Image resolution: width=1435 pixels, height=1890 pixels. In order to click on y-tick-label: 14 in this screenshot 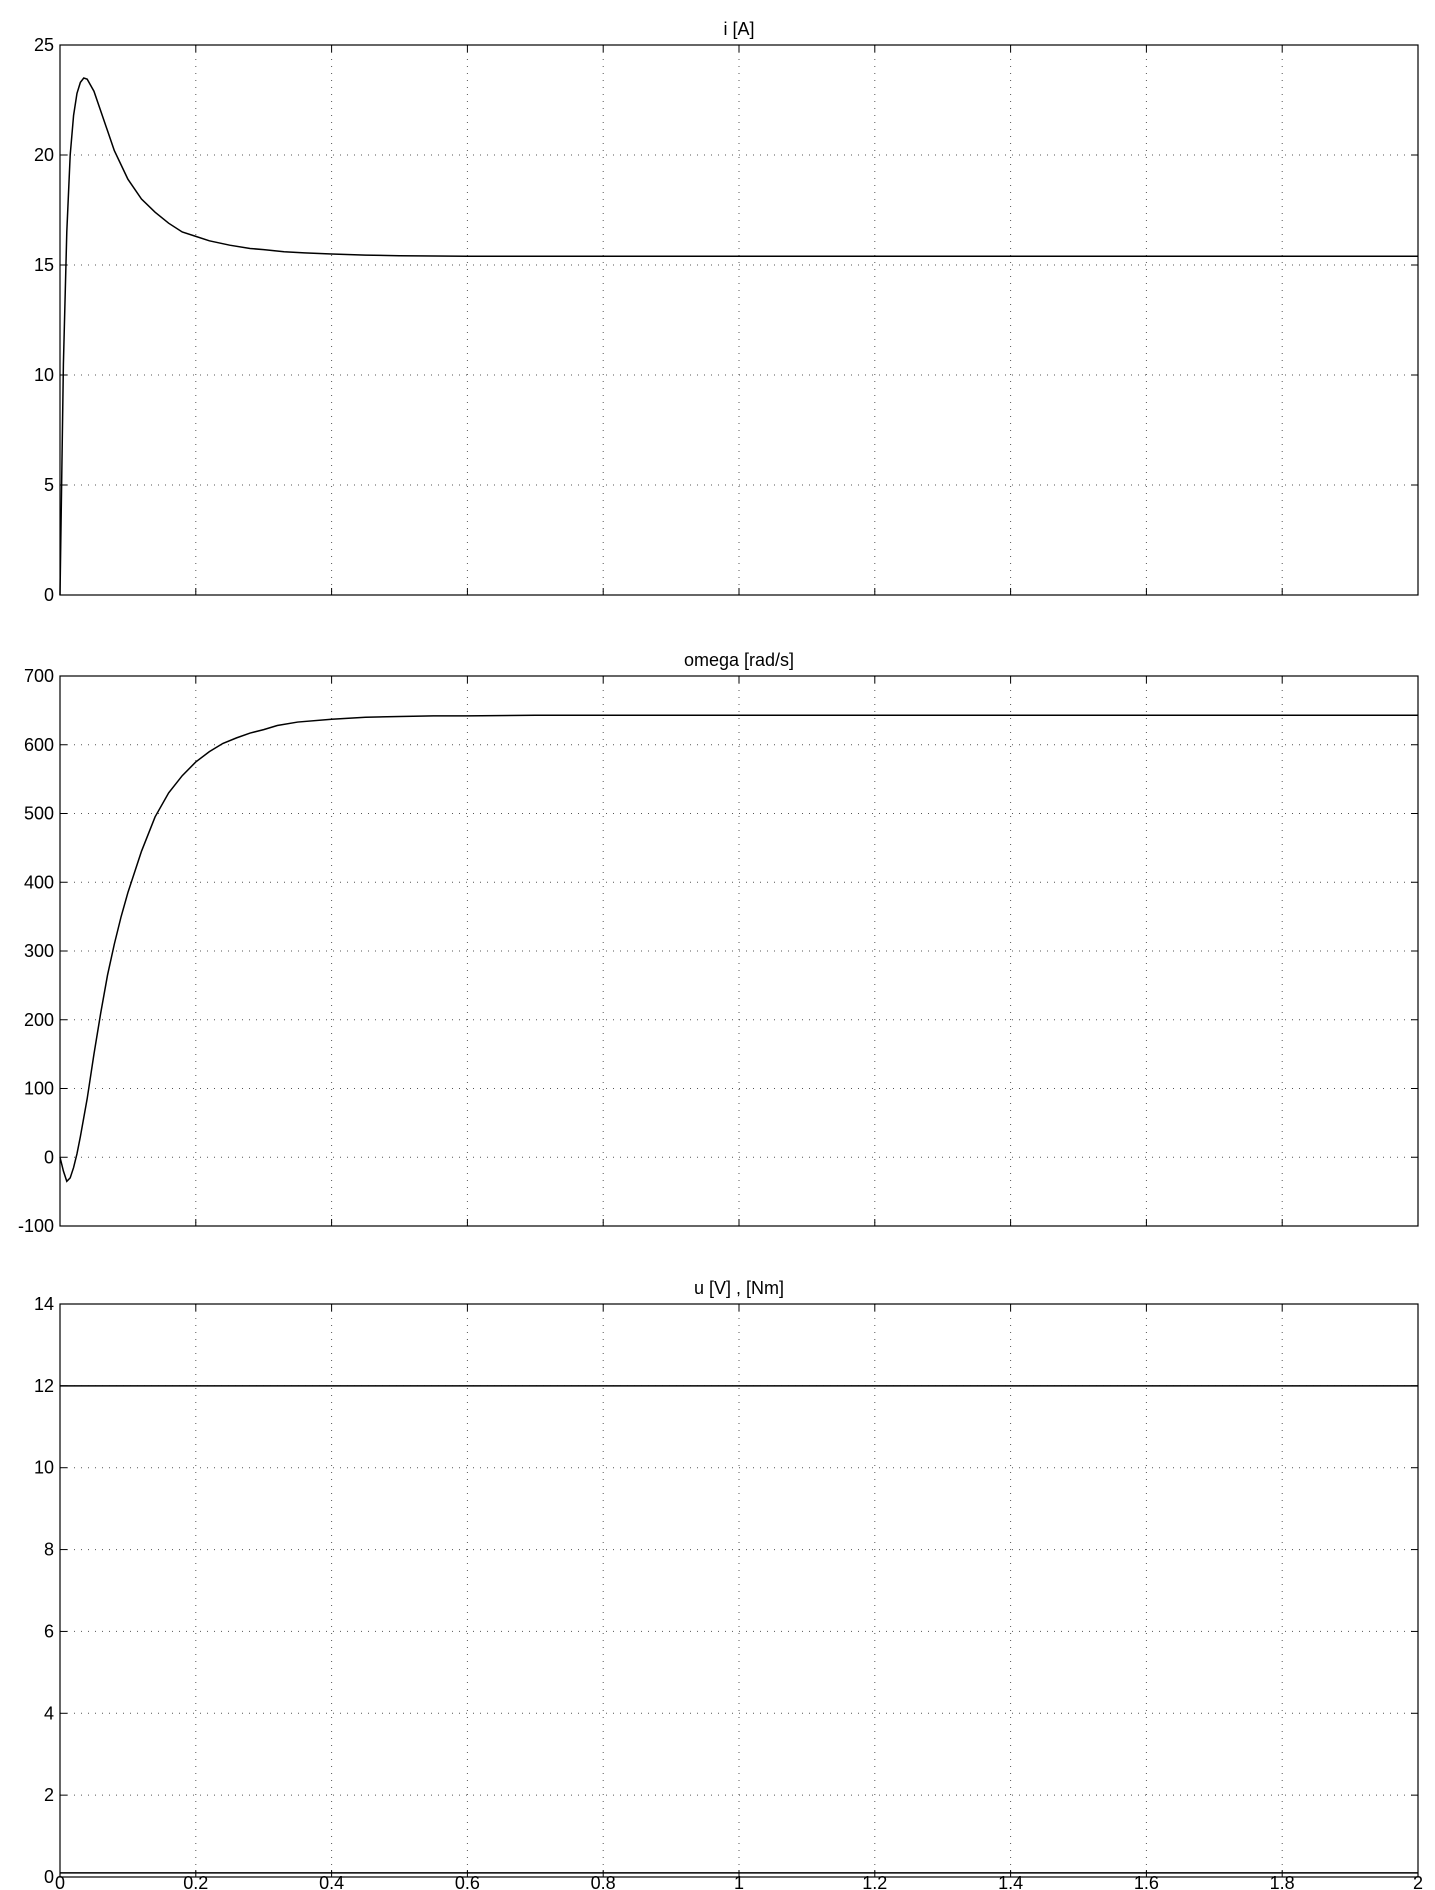, I will do `click(44, 1304)`.